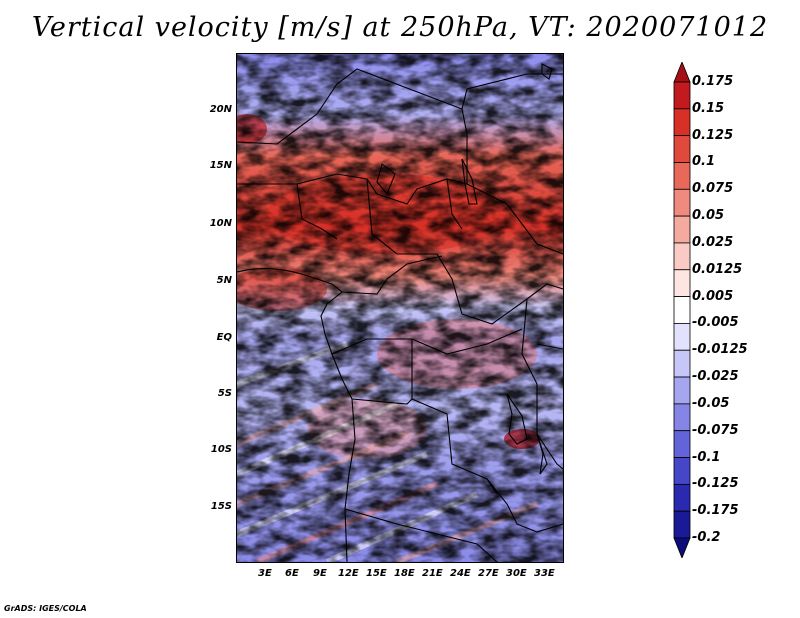 The height and width of the screenshot is (618, 800). What do you see at coordinates (292, 573) in the screenshot?
I see `lon-label: 6E` at bounding box center [292, 573].